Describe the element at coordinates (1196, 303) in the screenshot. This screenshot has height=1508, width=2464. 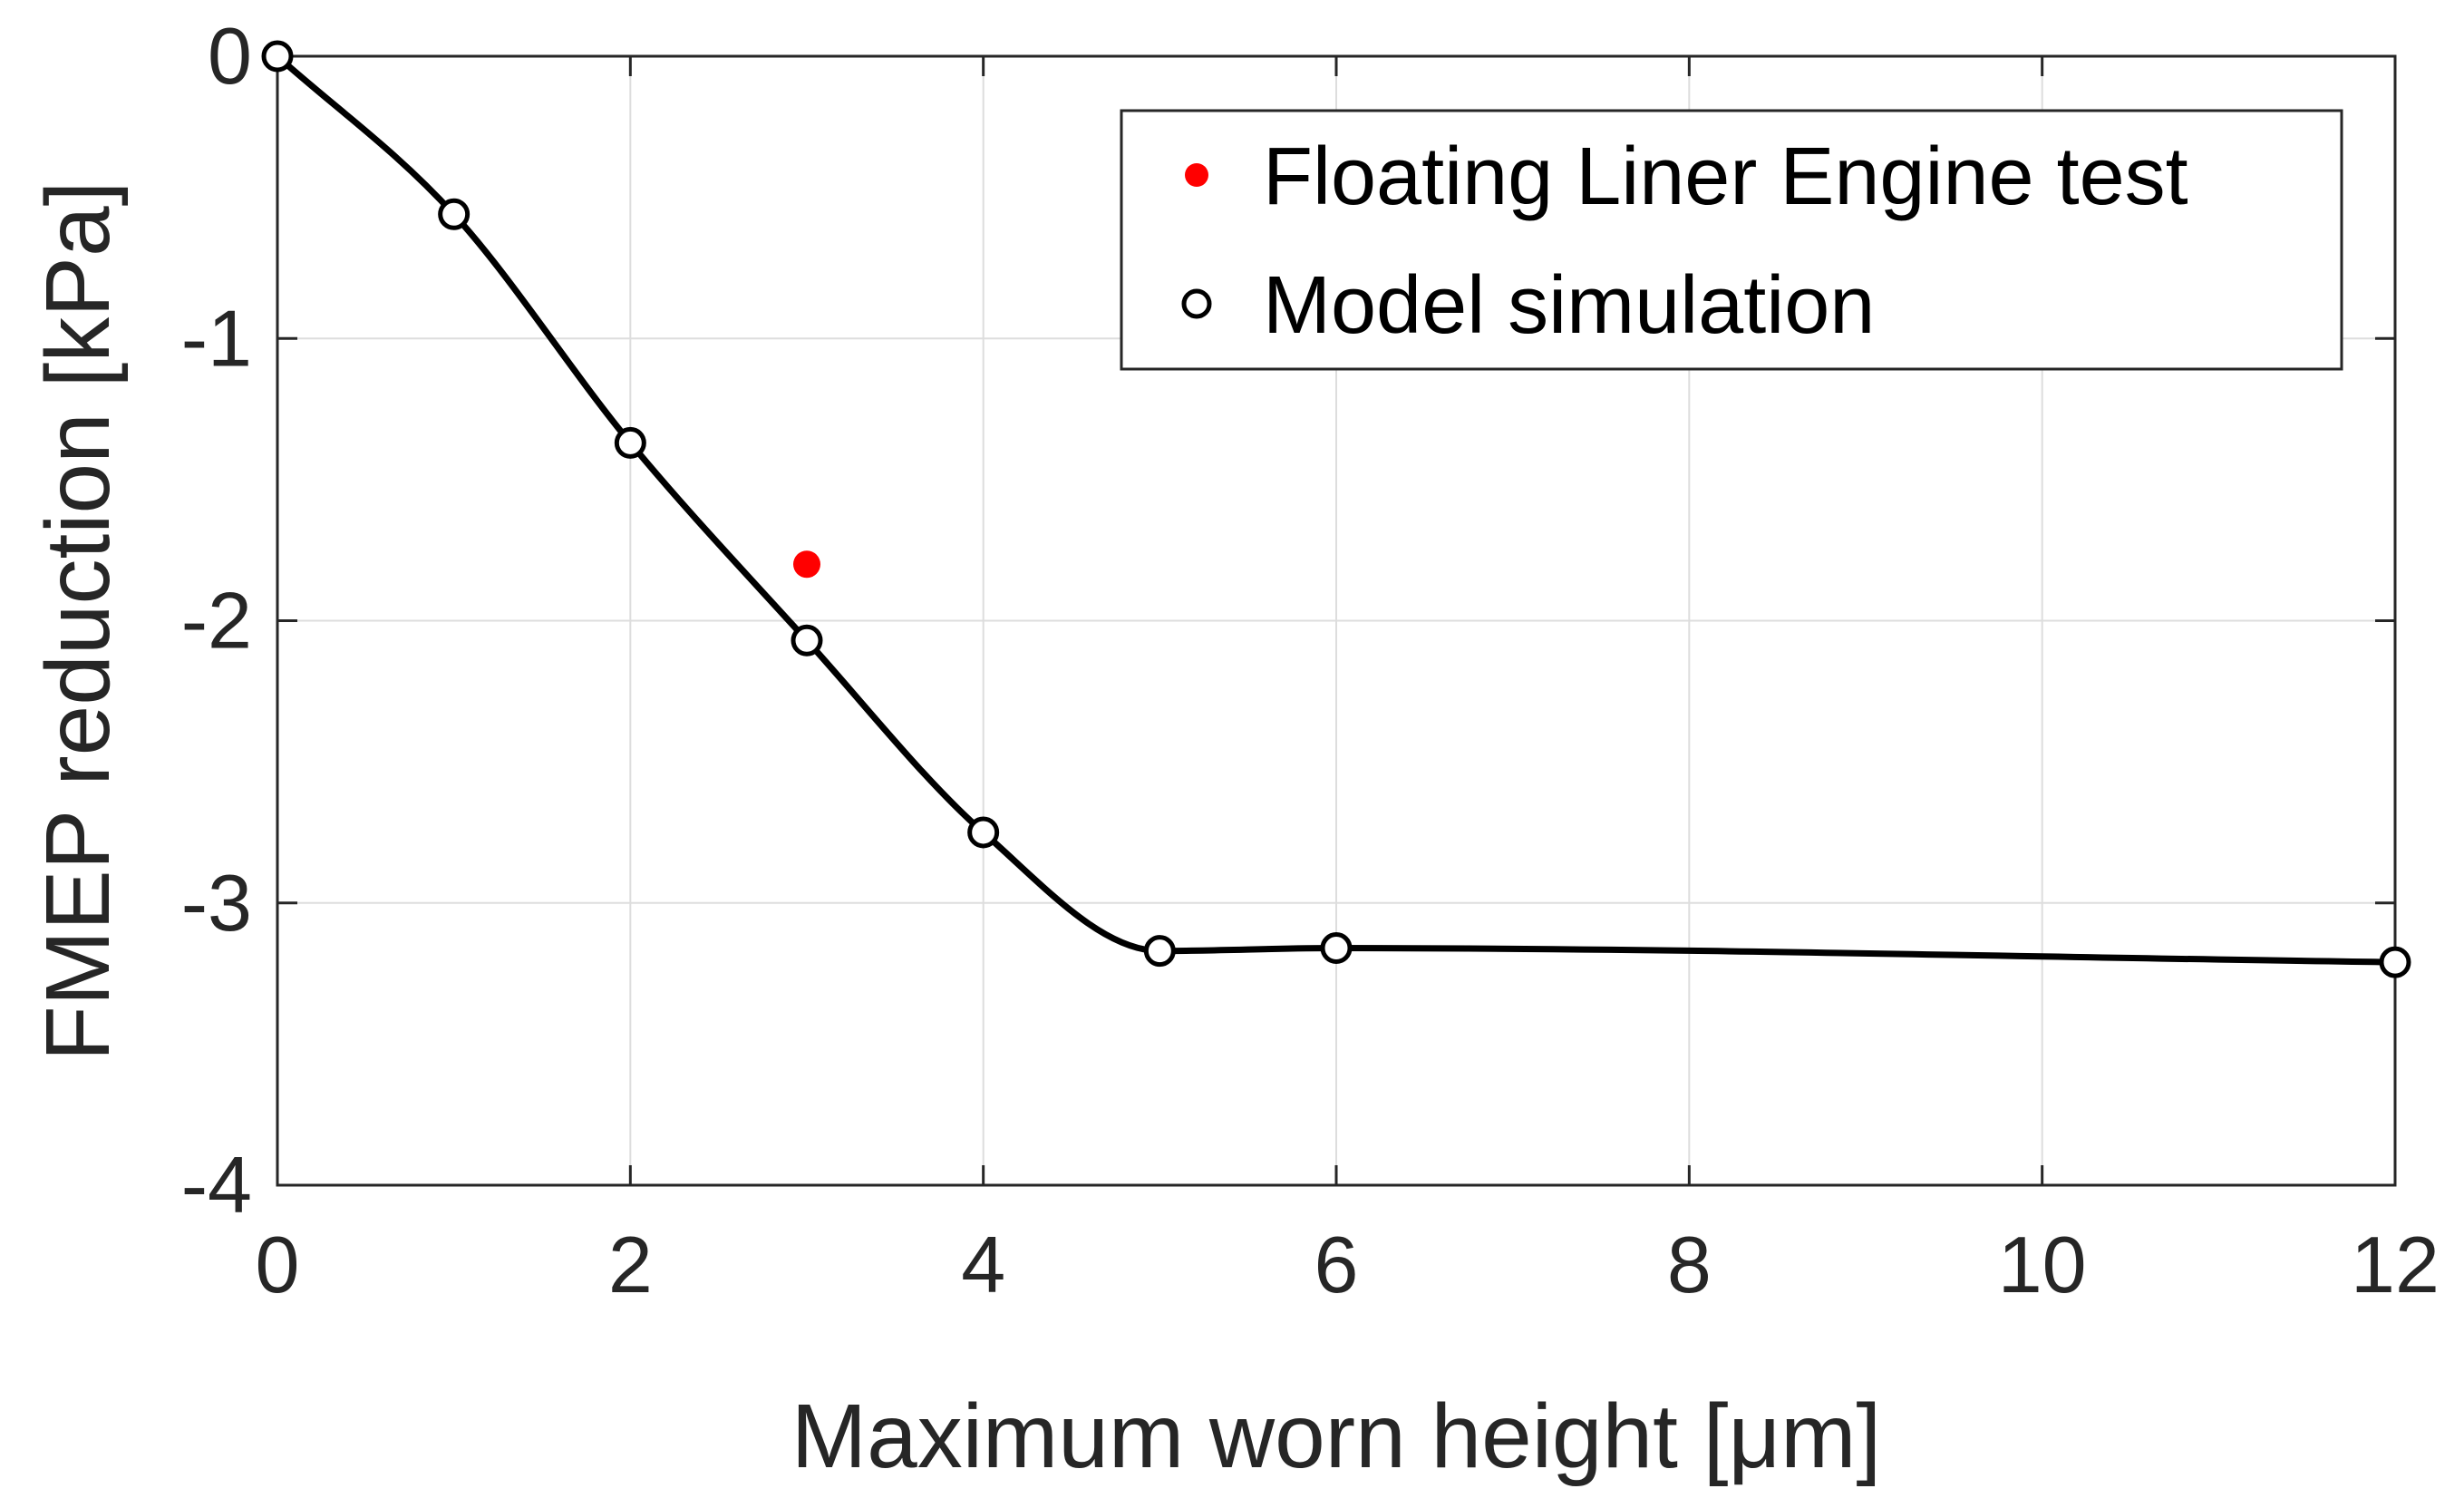
I see `legend-marker-model-simulation` at that location.